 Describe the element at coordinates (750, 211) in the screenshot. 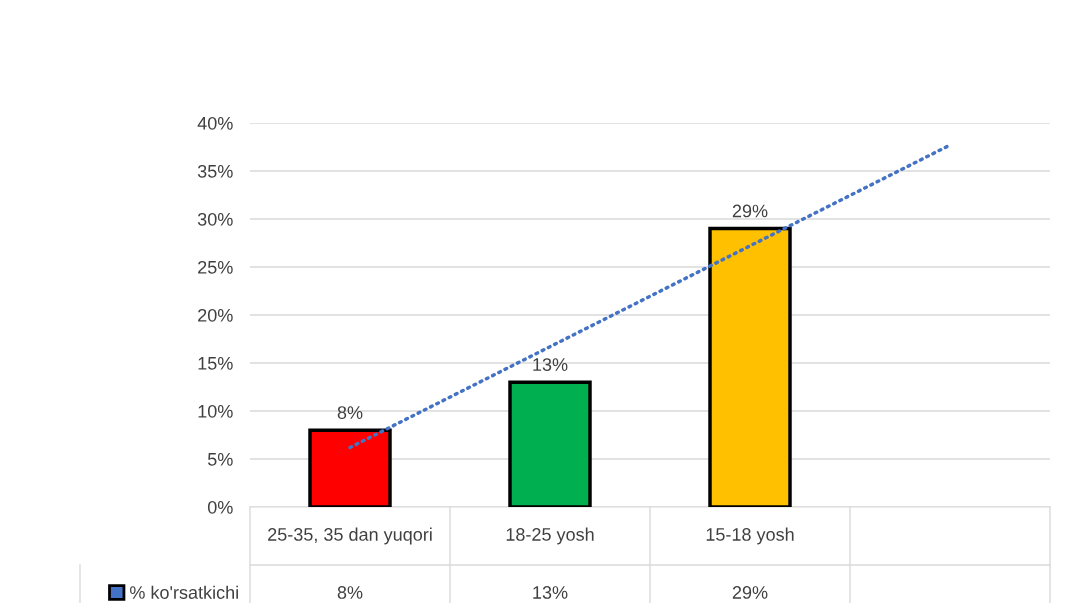

I see `text: 29%` at that location.